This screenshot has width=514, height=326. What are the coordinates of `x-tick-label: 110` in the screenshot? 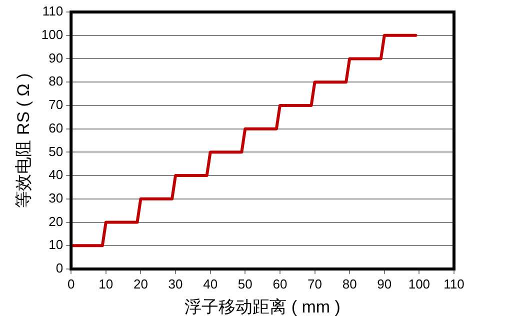 It's located at (454, 284).